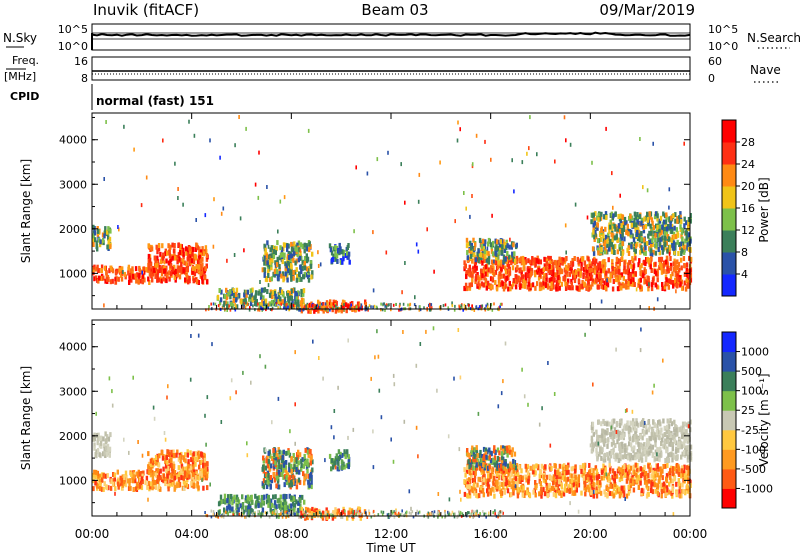 The image size is (800, 554). Describe the element at coordinates (84, 78) in the screenshot. I see `freq-left-tick-bottom: 8` at that location.